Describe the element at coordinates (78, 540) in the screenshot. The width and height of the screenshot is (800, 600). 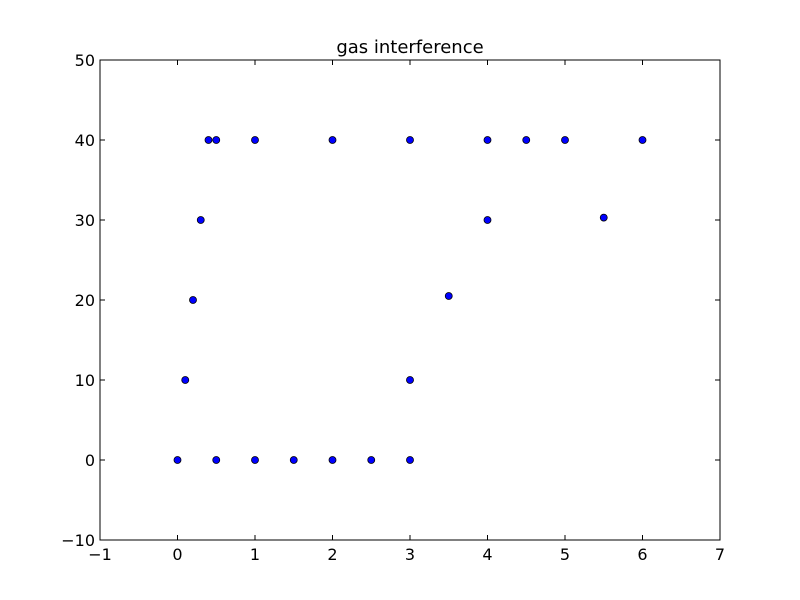
I see `y-tick-label: −10` at that location.